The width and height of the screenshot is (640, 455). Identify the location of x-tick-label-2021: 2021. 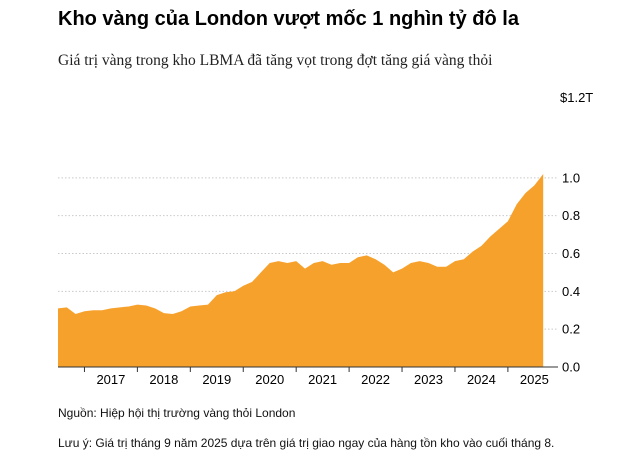
(322, 379).